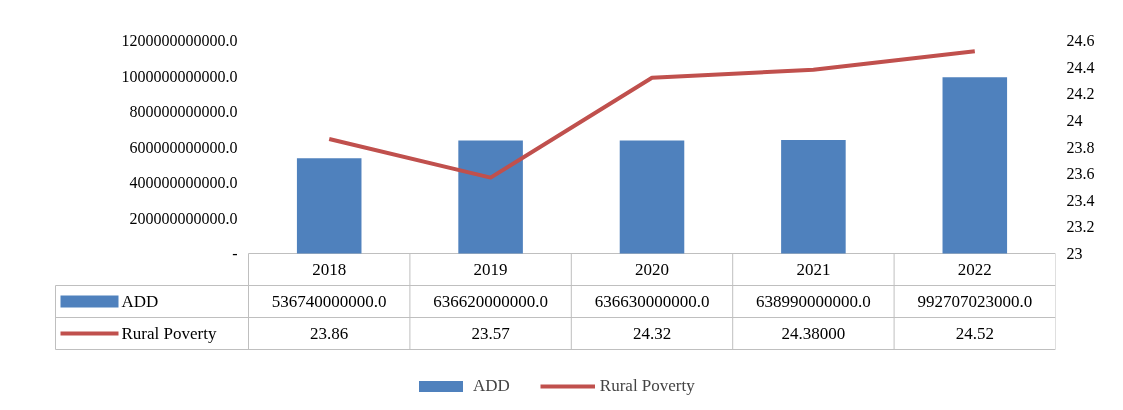  I want to click on x-tick-label: 2020, so click(652, 269).